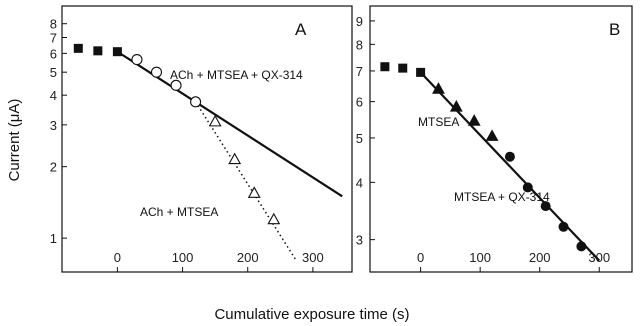 The width and height of the screenshot is (640, 326). I want to click on panel-b-label-mtsea: MTSEA, so click(438, 122).